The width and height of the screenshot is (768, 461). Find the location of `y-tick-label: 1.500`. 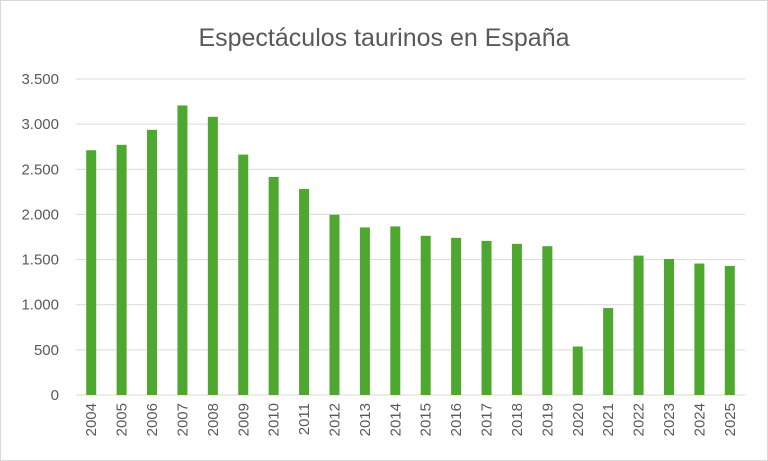

y-tick-label: 1.500 is located at coordinates (40, 260).